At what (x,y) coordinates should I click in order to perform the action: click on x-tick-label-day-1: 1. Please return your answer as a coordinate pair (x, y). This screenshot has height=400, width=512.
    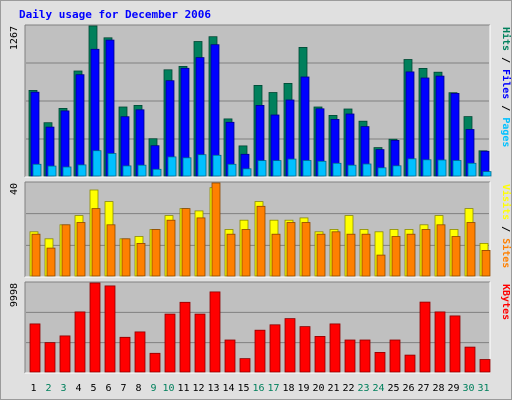
    Looking at the image, I should click on (33, 388).